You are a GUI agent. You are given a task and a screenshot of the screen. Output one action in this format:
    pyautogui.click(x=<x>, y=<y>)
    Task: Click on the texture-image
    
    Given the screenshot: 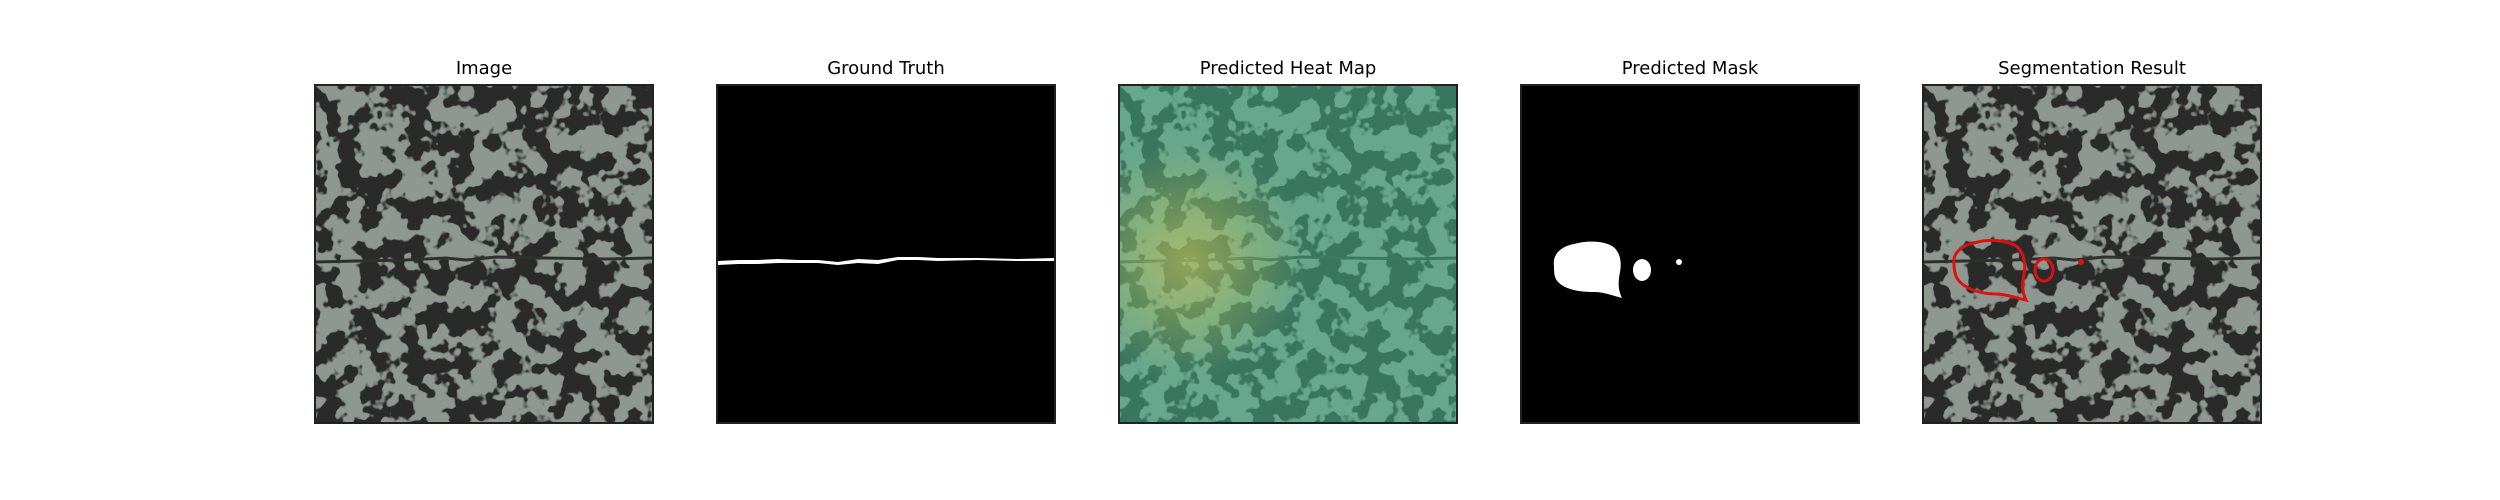 What is the action you would take?
    pyautogui.click(x=484, y=254)
    